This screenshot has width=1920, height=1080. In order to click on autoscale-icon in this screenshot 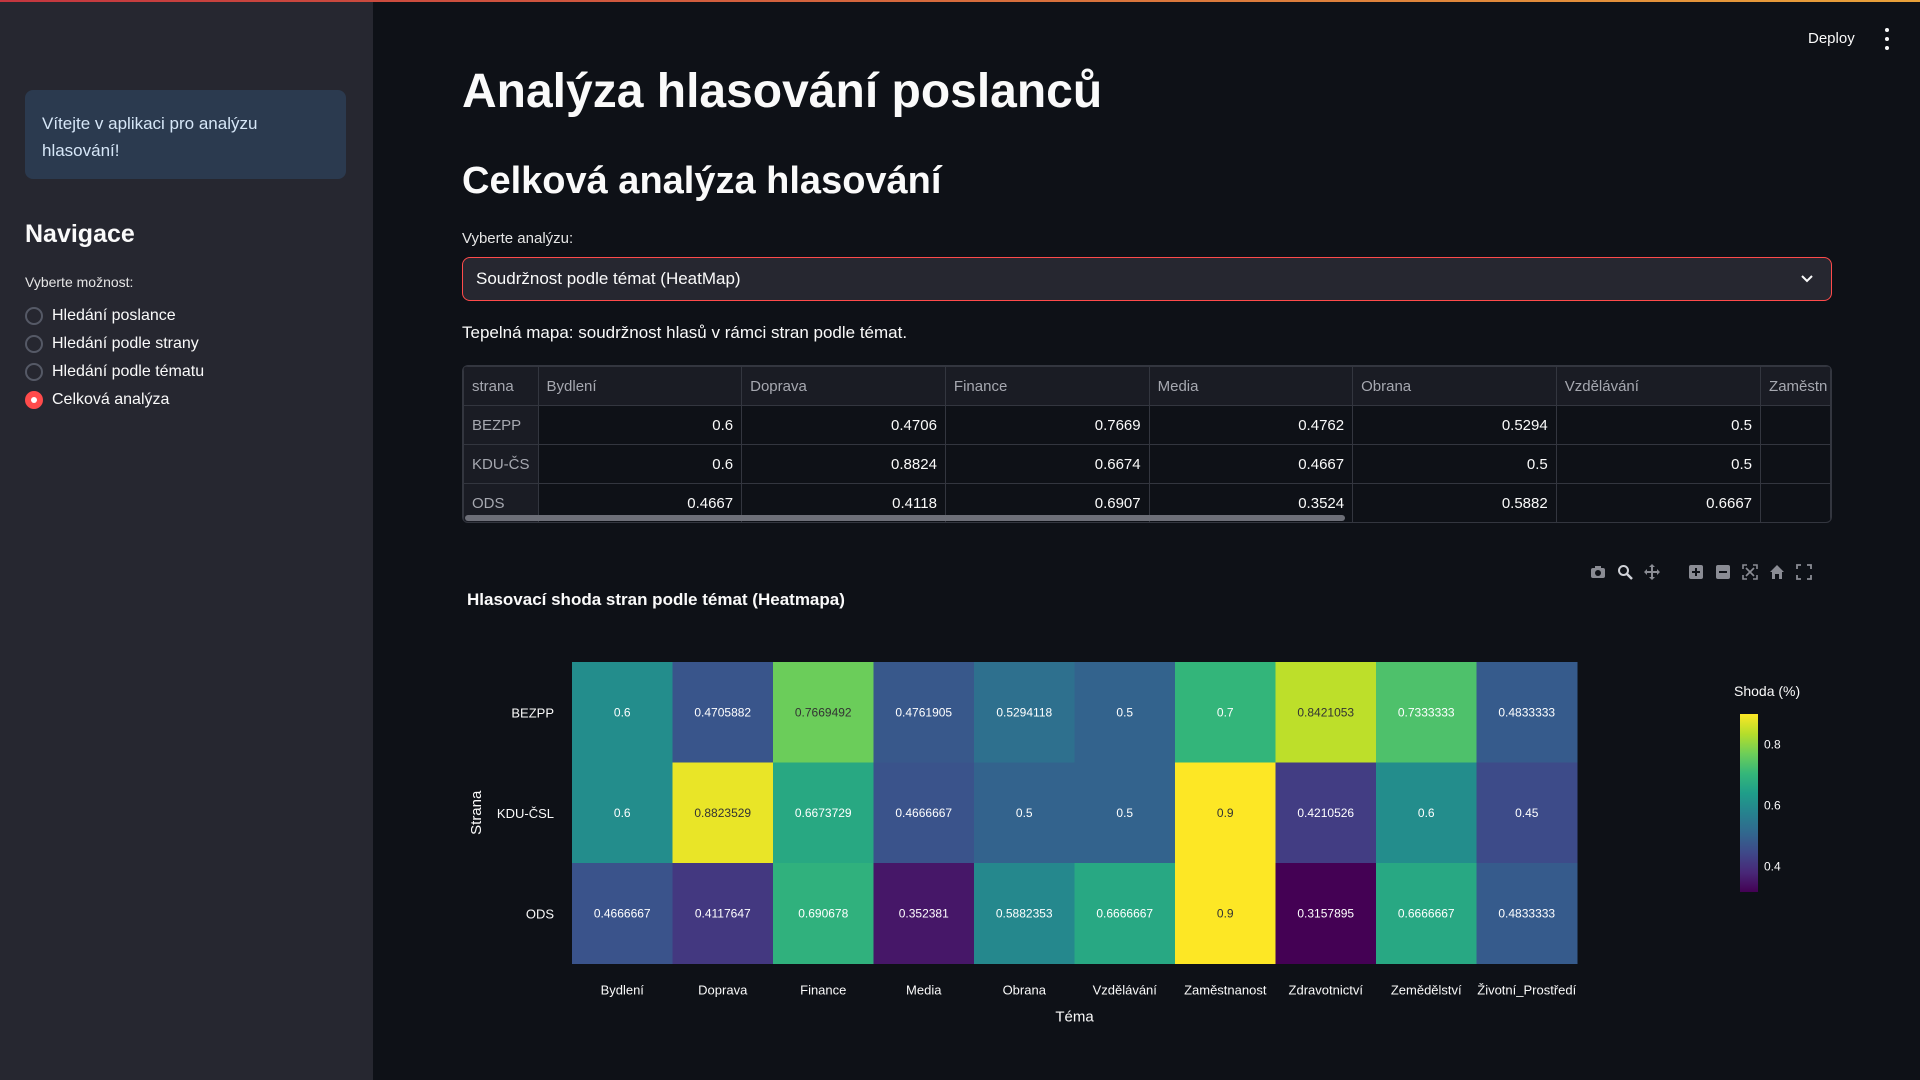, I will do `click(1750, 572)`.